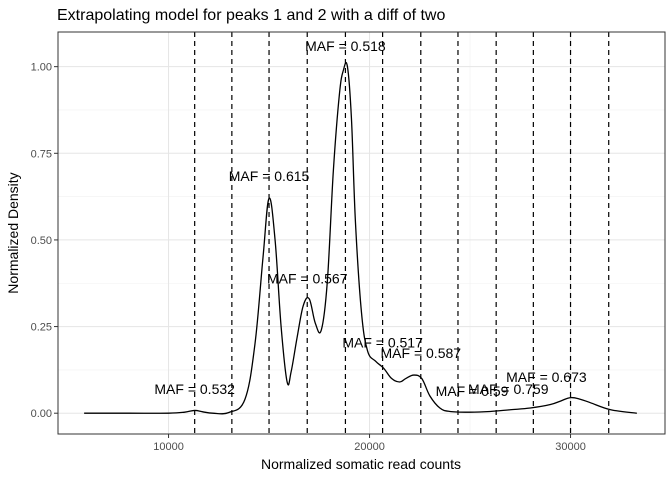 Image resolution: width=672 pixels, height=480 pixels. I want to click on y-tick-label: 0.50, so click(41, 241).